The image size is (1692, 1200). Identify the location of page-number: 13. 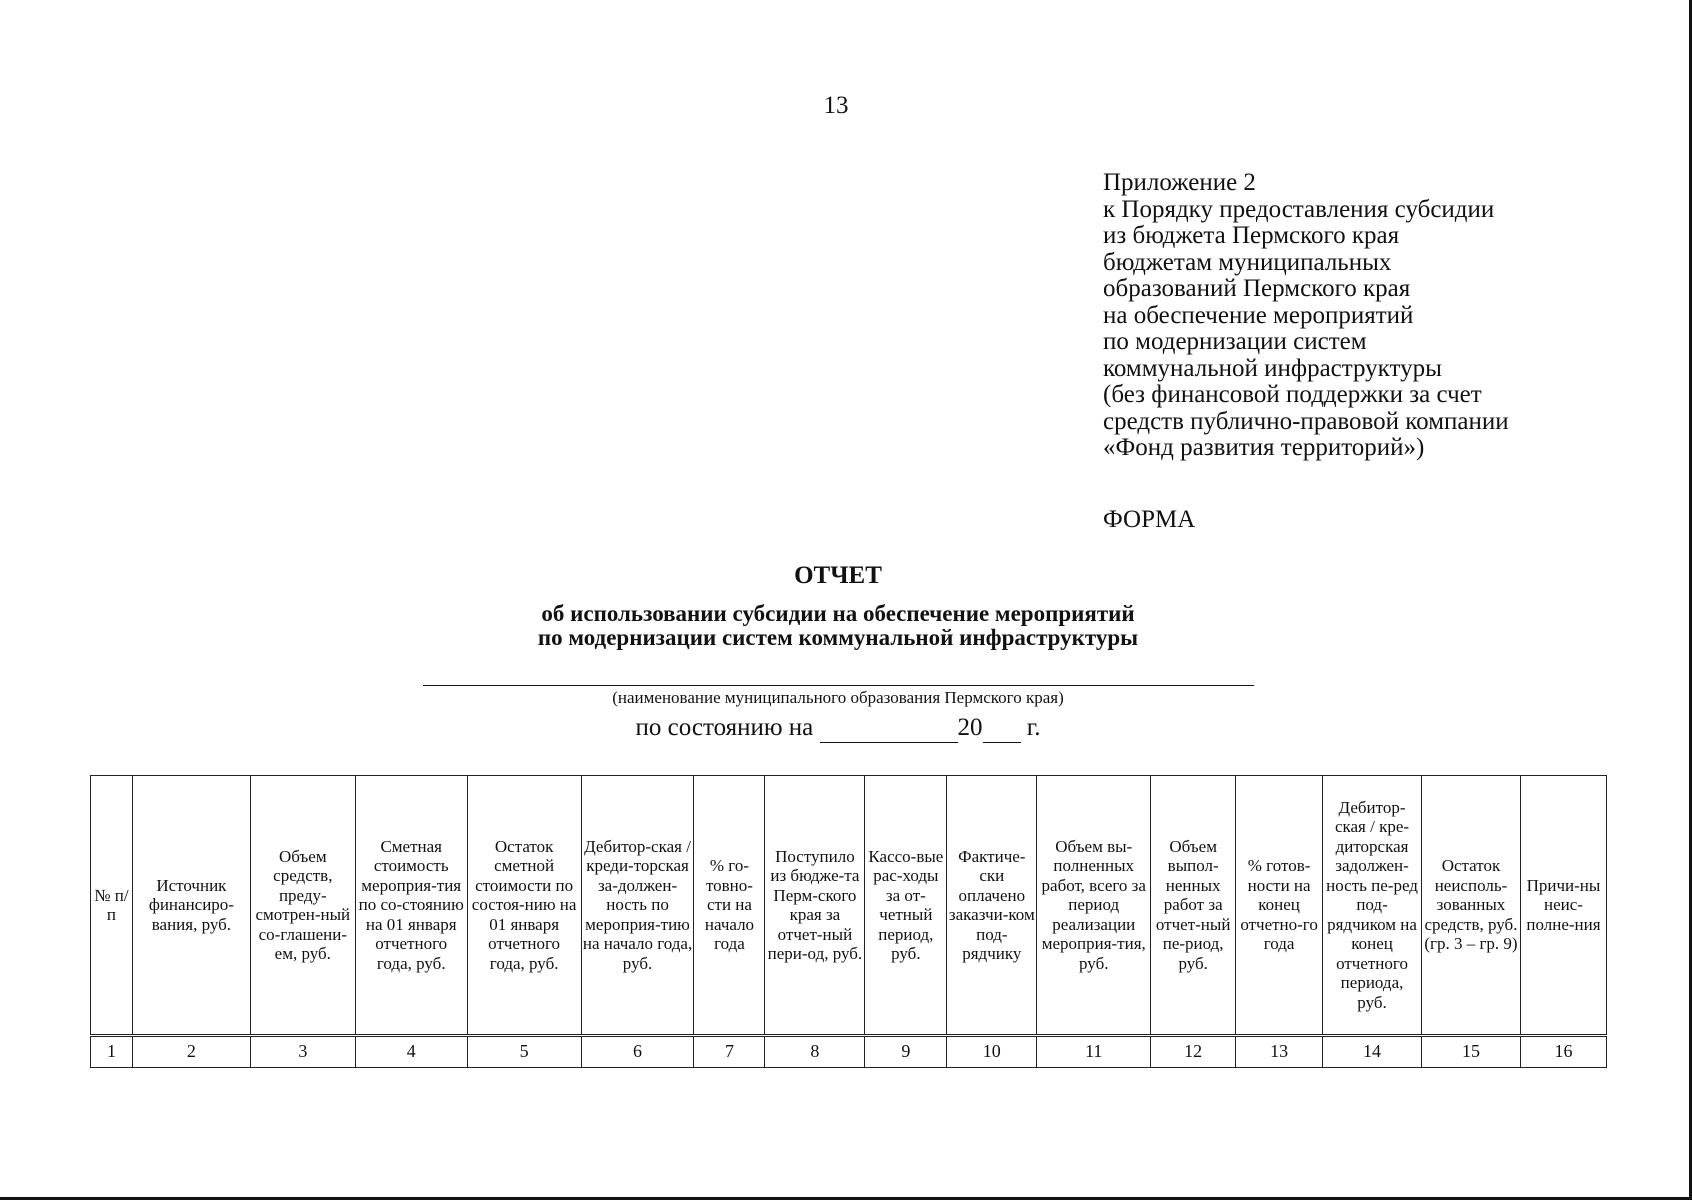
(836, 105).